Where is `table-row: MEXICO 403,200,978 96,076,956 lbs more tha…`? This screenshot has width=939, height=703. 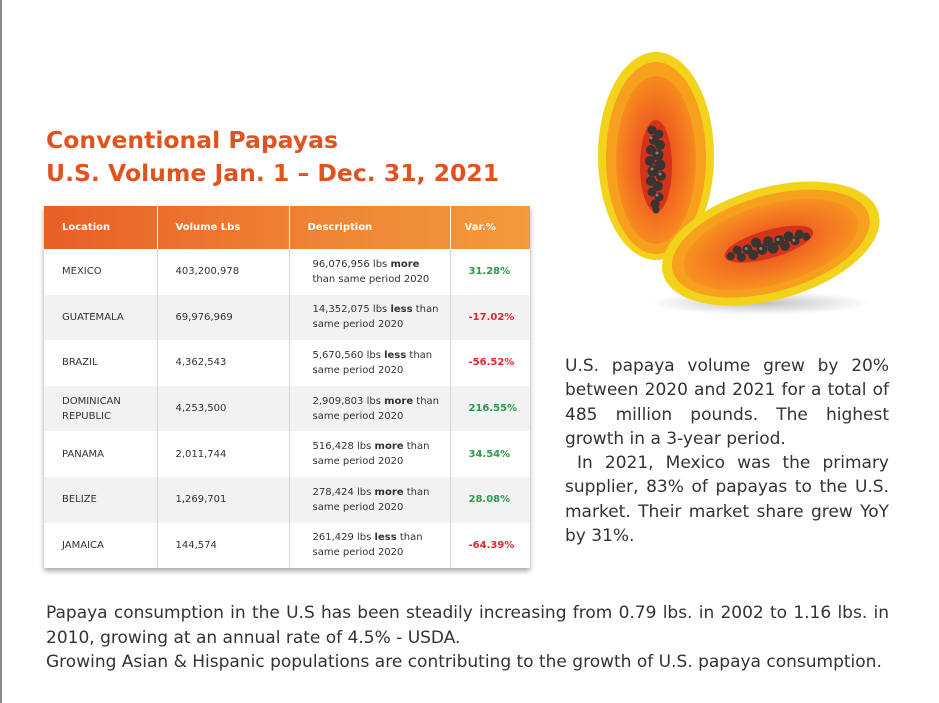
table-row: MEXICO 403,200,978 96,076,956 lbs more tha… is located at coordinates (287, 272).